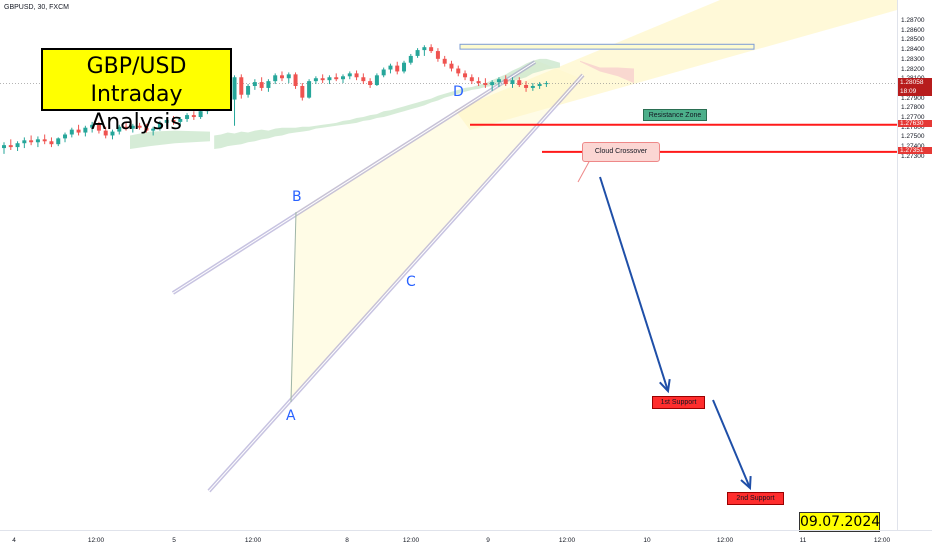 This screenshot has width=932, height=551. What do you see at coordinates (913, 98) in the screenshot?
I see `y-tick-label: 1.27900` at bounding box center [913, 98].